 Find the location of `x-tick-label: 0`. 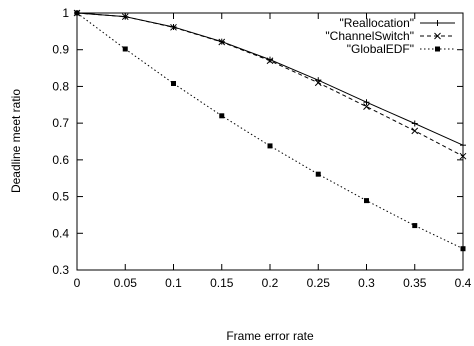

x-tick-label: 0 is located at coordinates (77, 283).